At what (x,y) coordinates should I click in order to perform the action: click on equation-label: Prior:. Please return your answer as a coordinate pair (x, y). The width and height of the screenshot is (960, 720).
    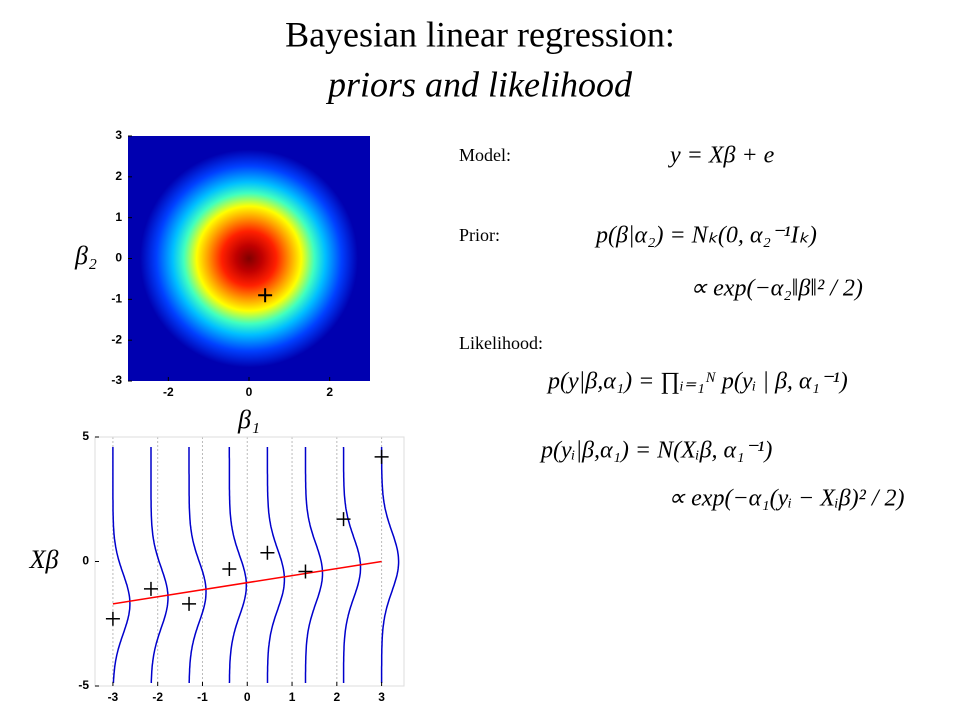
    Looking at the image, I should click on (479, 235).